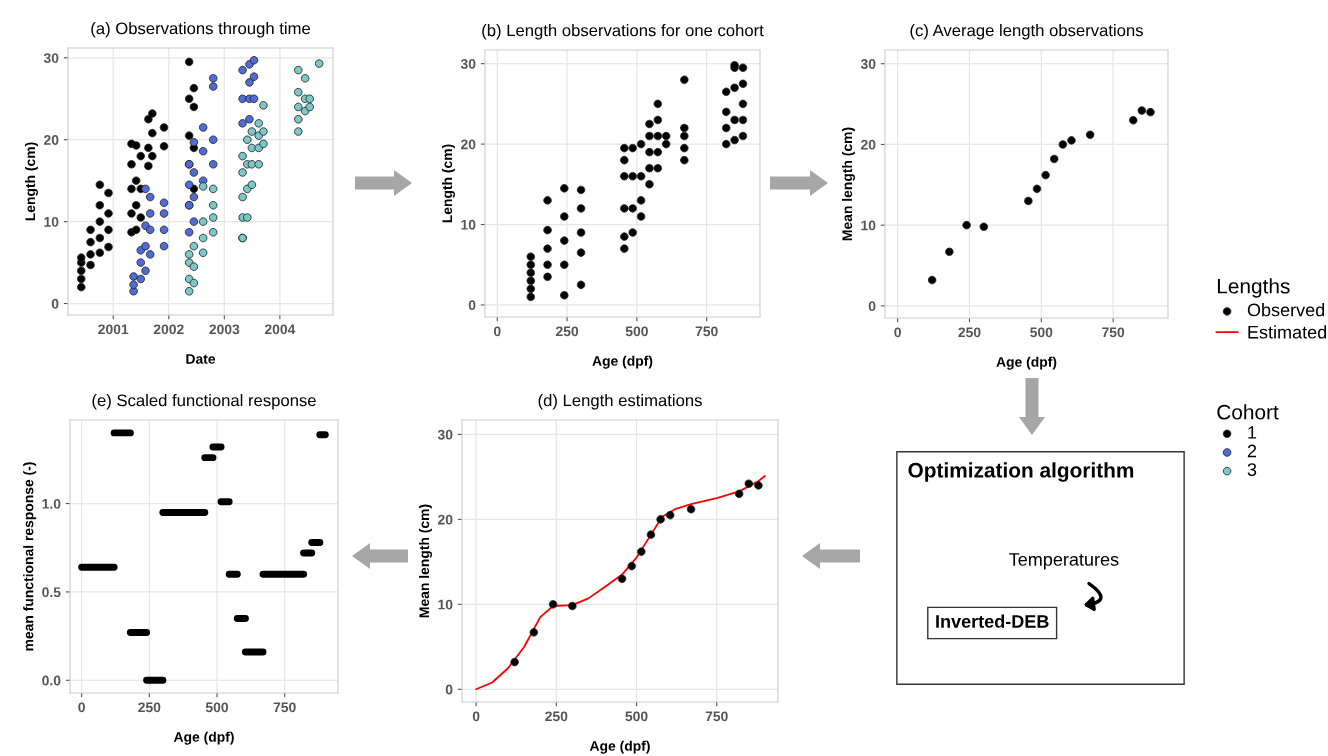  I want to click on x-tick-label: 2003, so click(224, 329).